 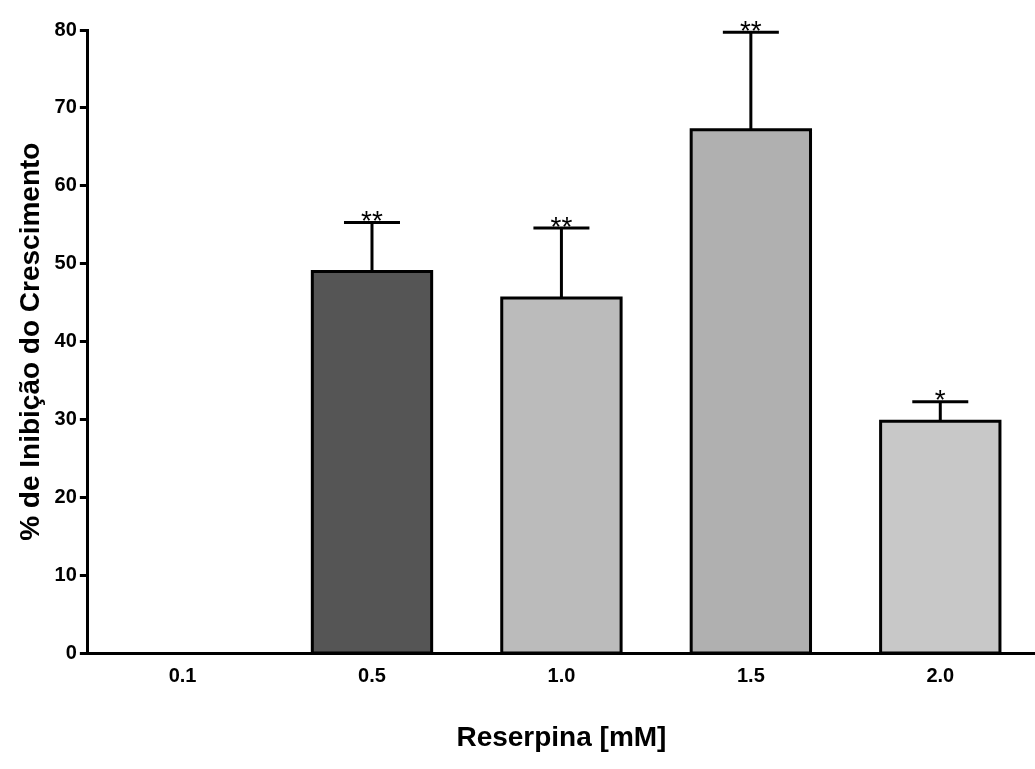 What do you see at coordinates (65, 340) in the screenshot?
I see `y-tick-label: 40` at bounding box center [65, 340].